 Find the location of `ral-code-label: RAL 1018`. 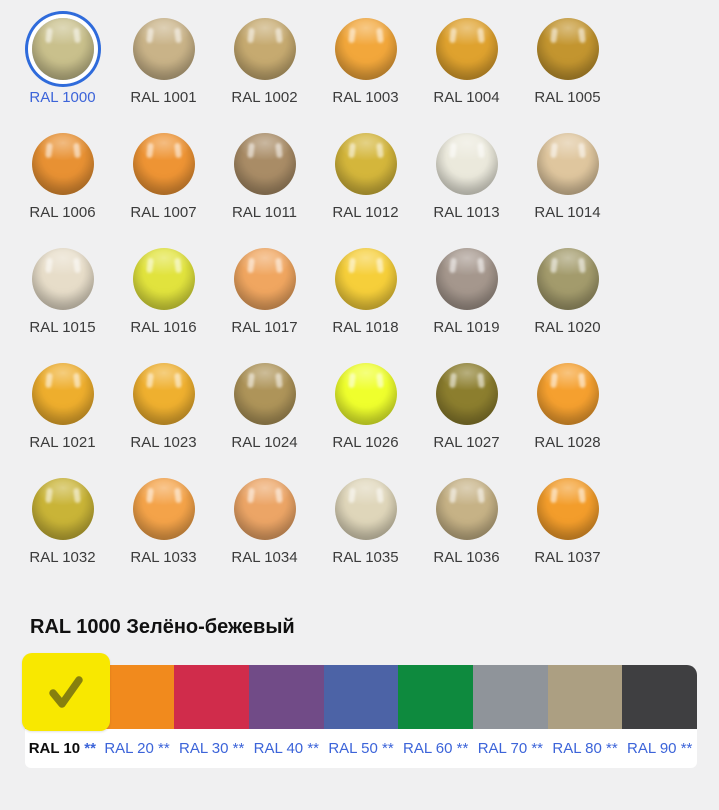

ral-code-label: RAL 1018 is located at coordinates (365, 327).